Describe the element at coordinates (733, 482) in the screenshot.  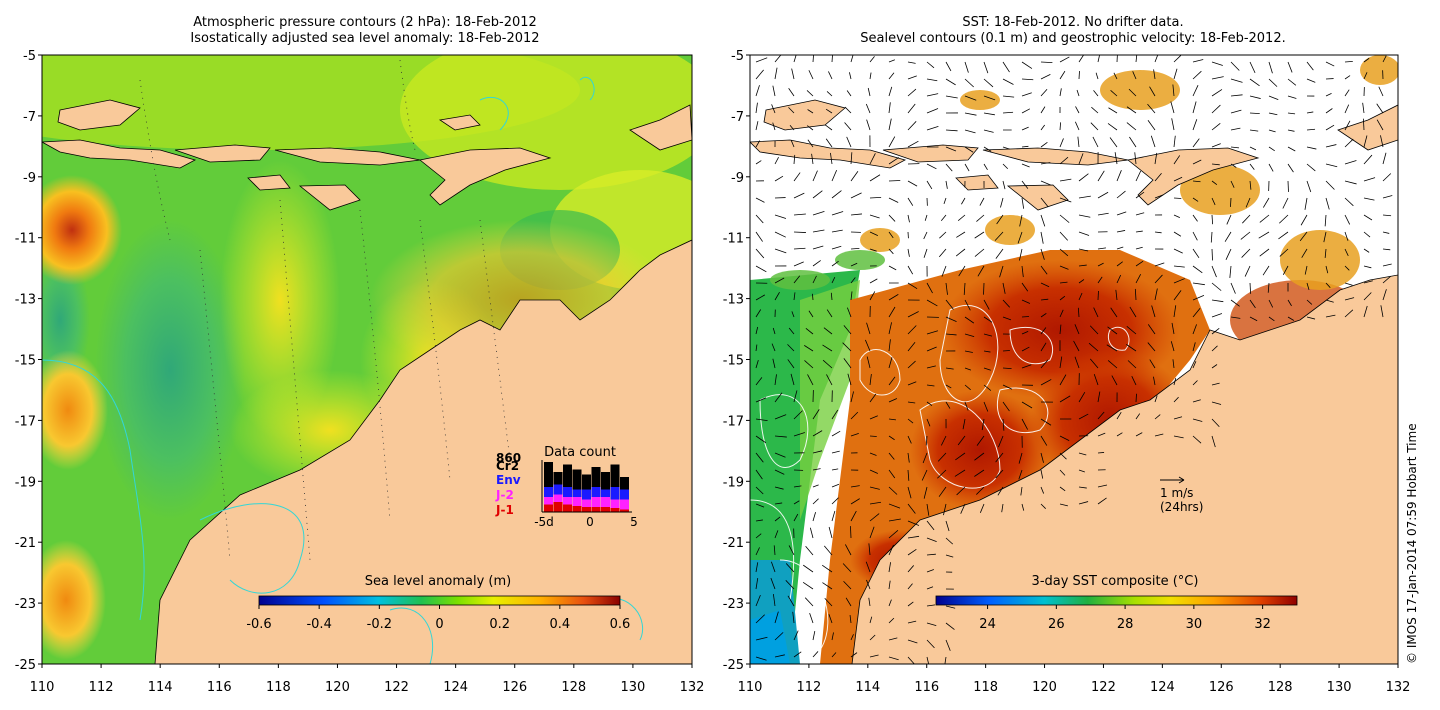
I see `right-lat-label: -19` at that location.